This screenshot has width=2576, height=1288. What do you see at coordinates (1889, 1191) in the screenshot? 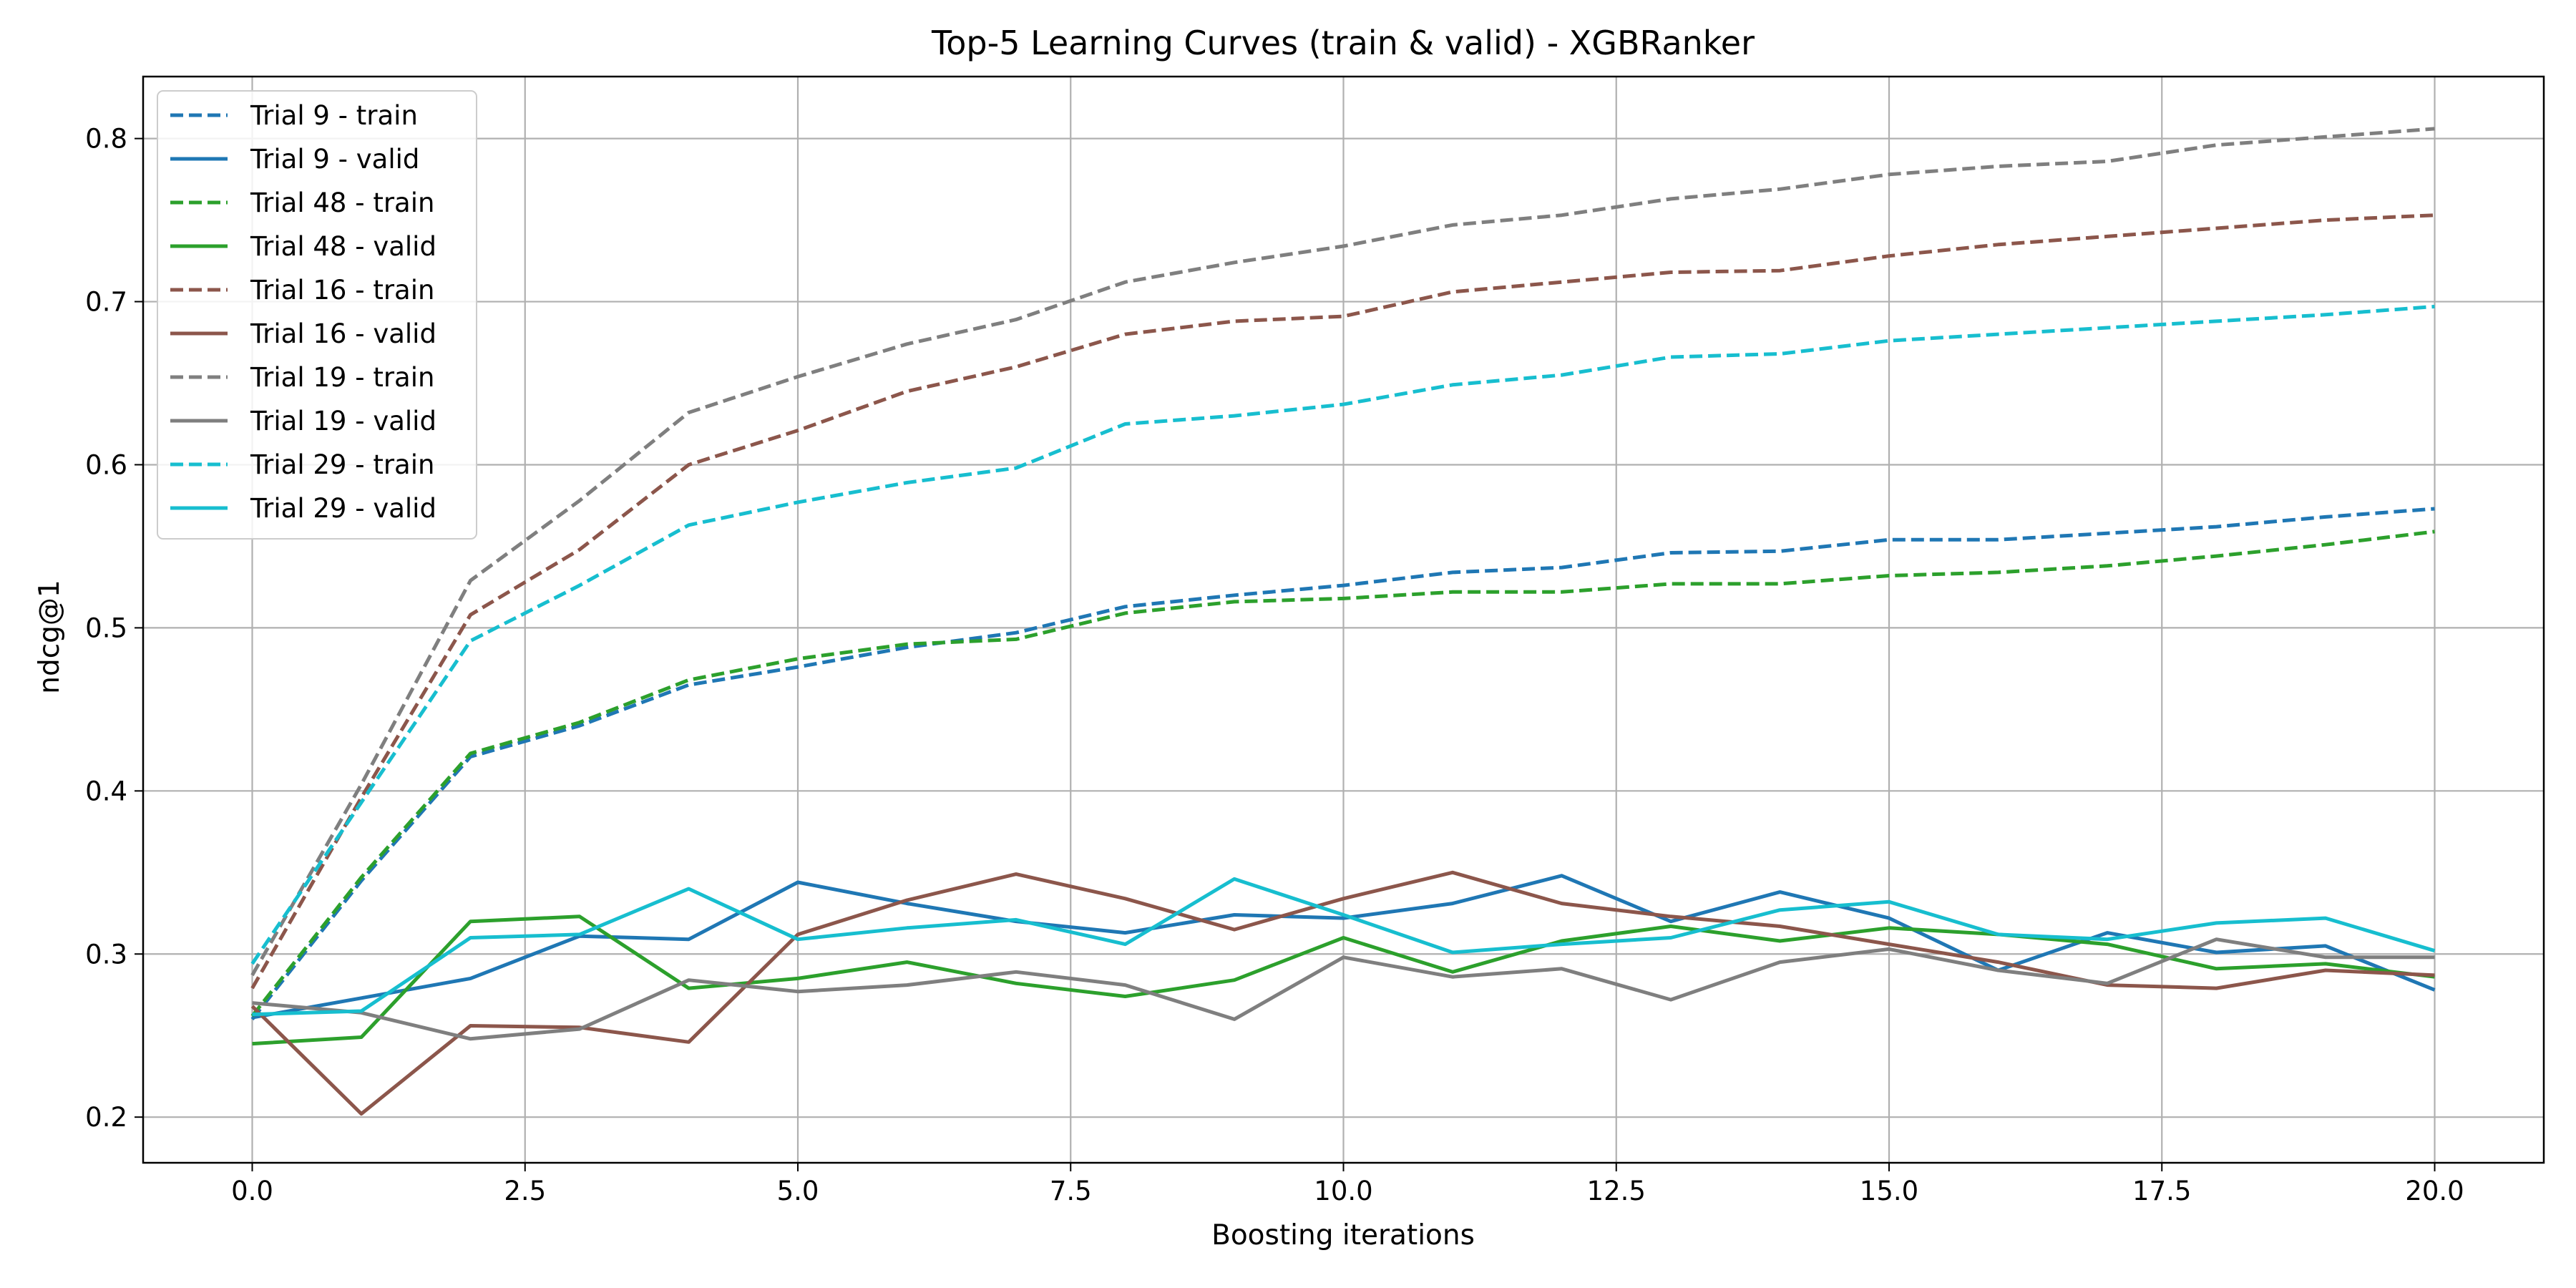
I see `x-tick-label: 15.0` at bounding box center [1889, 1191].